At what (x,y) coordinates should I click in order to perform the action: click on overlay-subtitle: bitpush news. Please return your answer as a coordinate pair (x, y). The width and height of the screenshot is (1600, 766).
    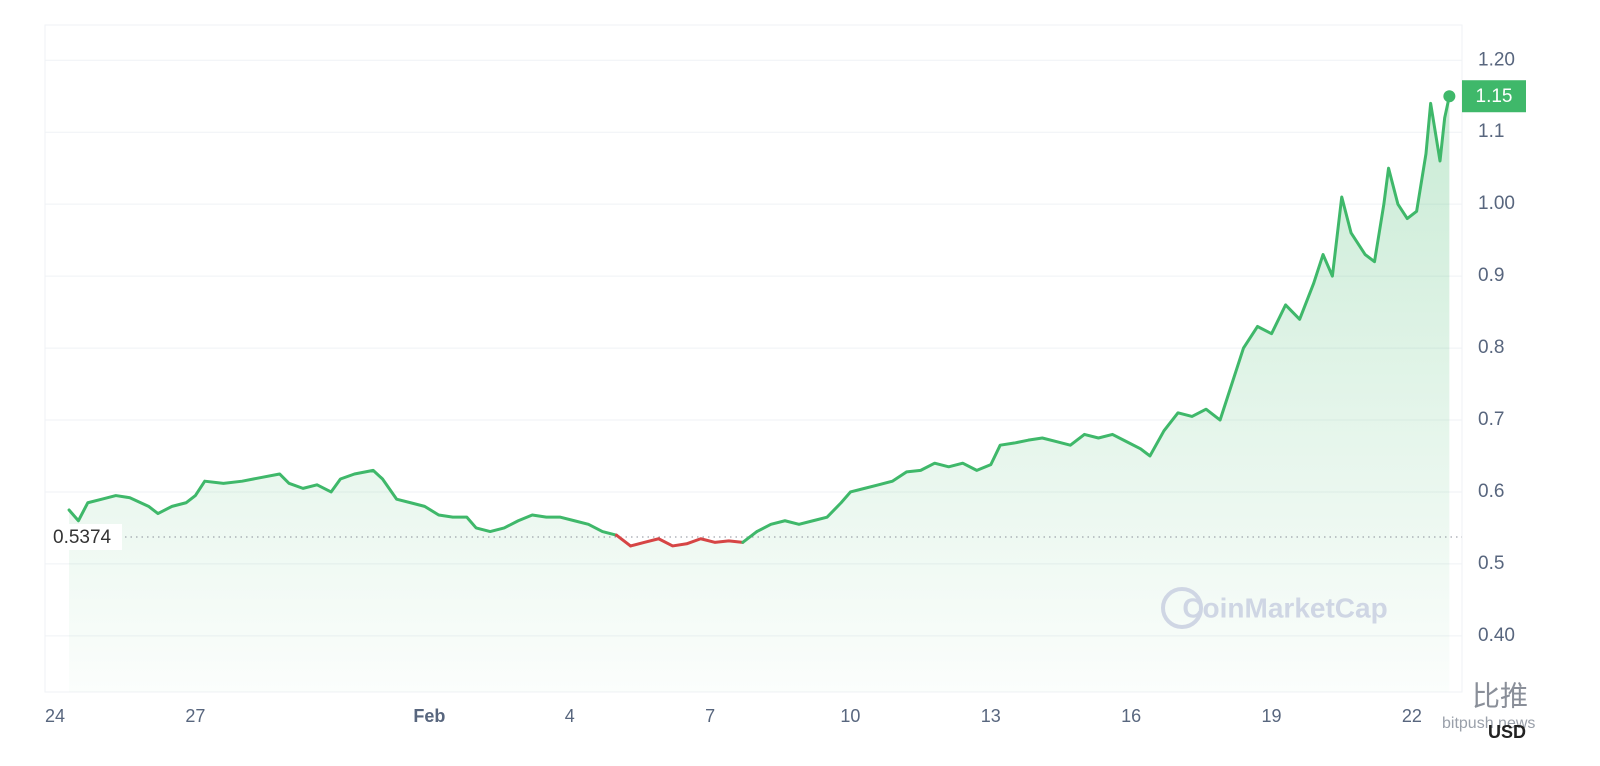
    Looking at the image, I should click on (1488, 723).